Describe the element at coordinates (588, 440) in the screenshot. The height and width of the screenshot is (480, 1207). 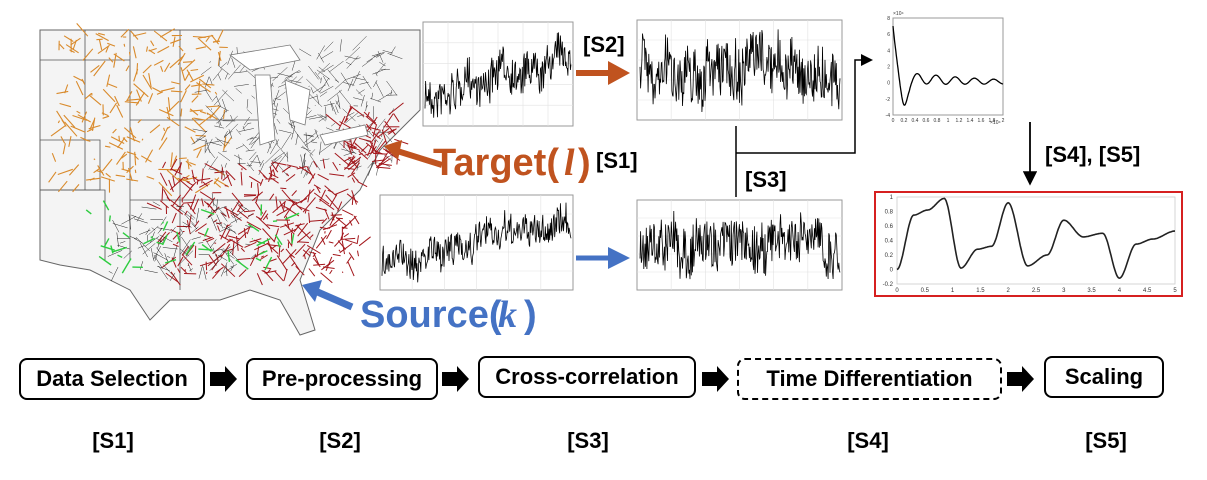
I see `step-tag-s3: [S3]` at that location.